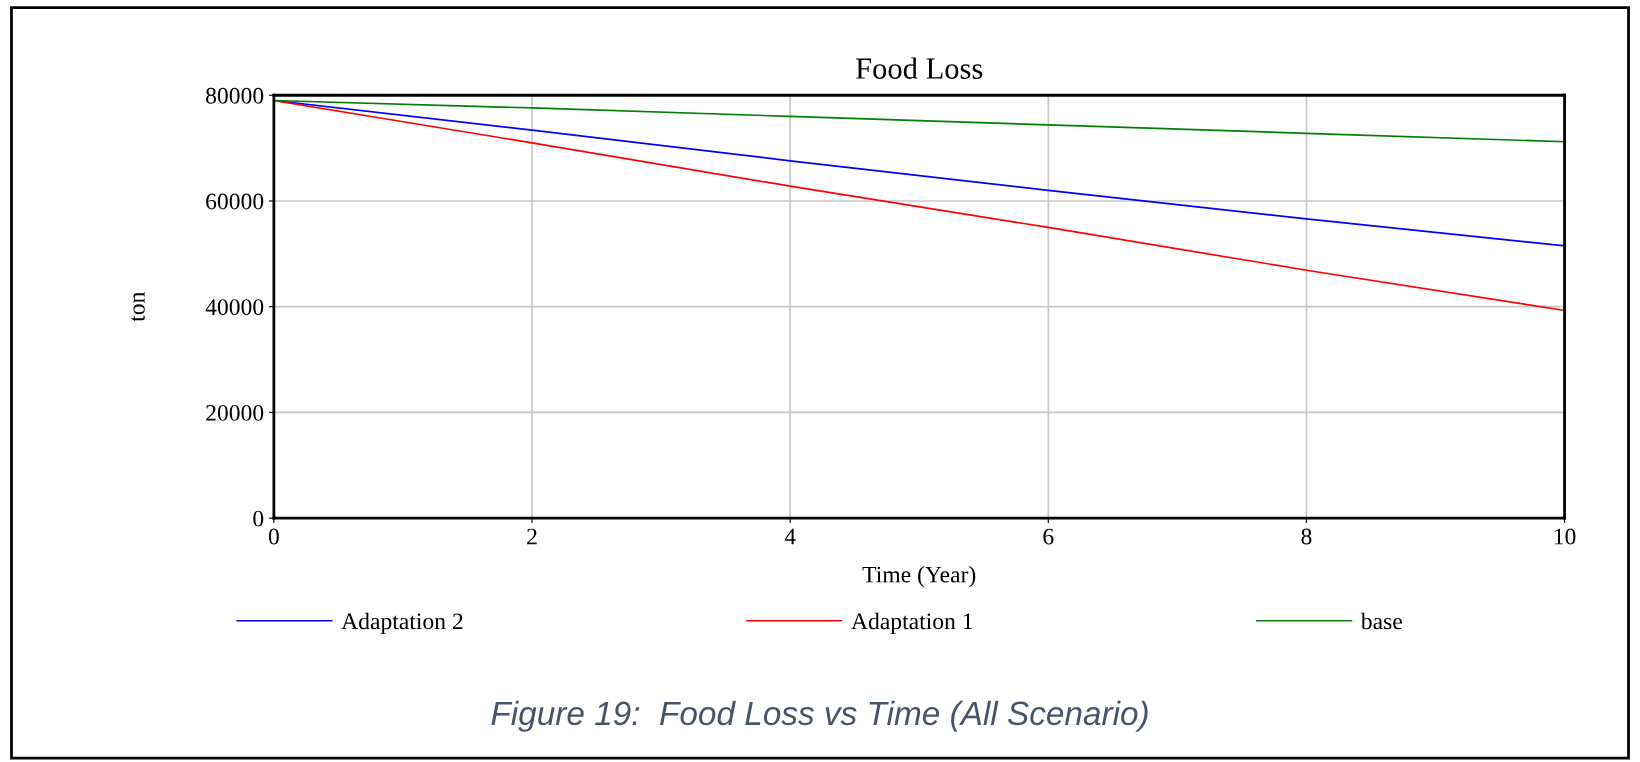 The height and width of the screenshot is (762, 1640). I want to click on y-tick-label: 80000, so click(235, 95).